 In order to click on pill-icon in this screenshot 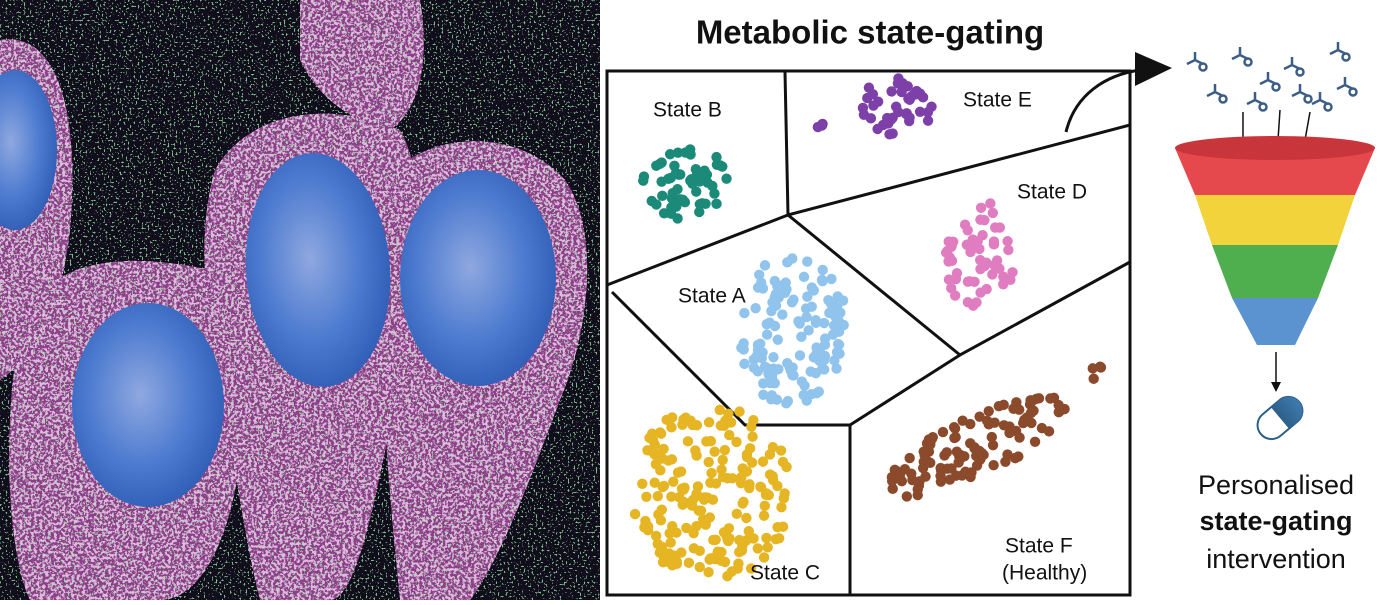, I will do `click(1280, 418)`.